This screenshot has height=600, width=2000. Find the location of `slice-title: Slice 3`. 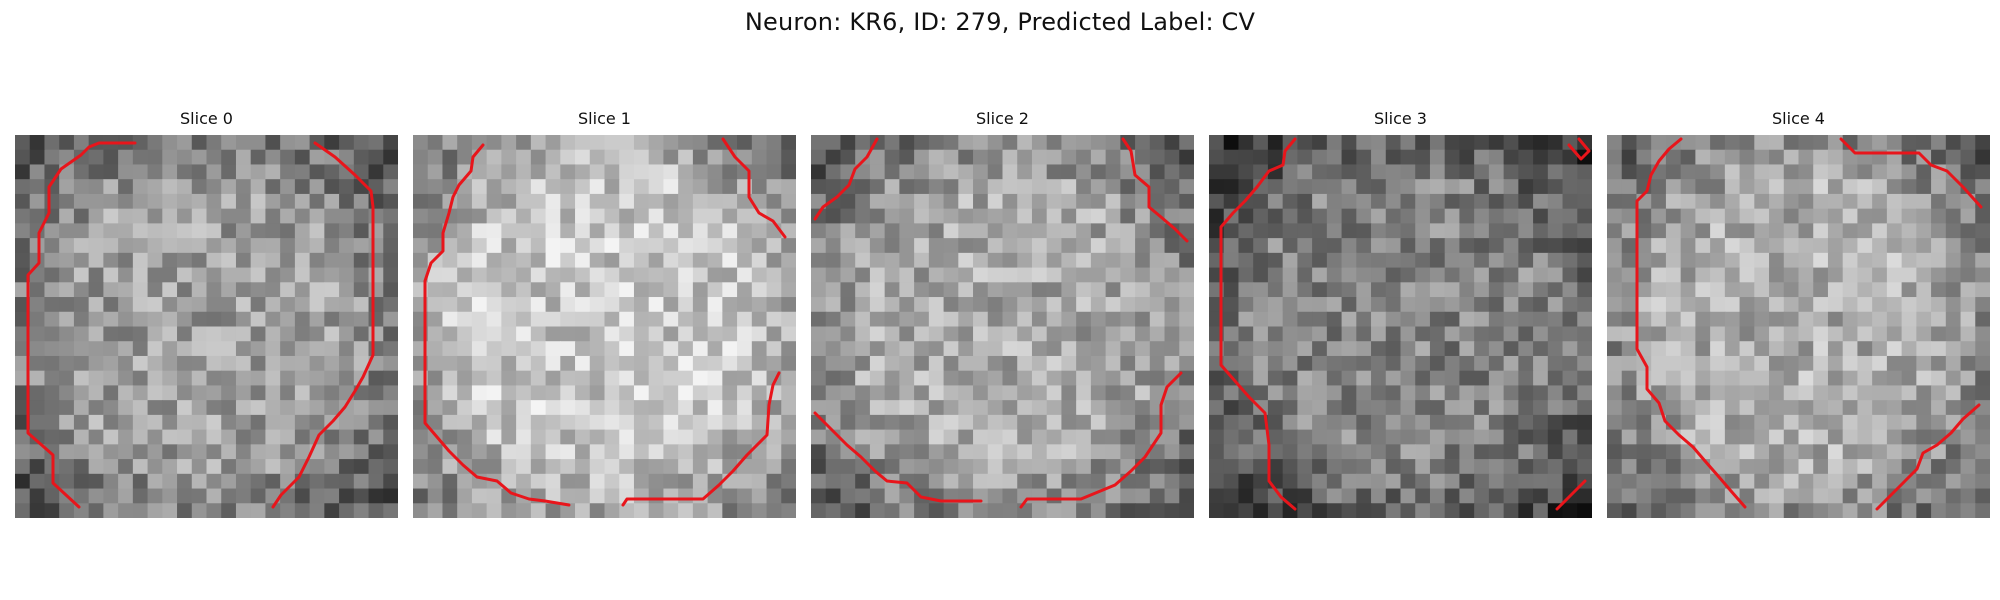

slice-title: Slice 3 is located at coordinates (1400, 118).